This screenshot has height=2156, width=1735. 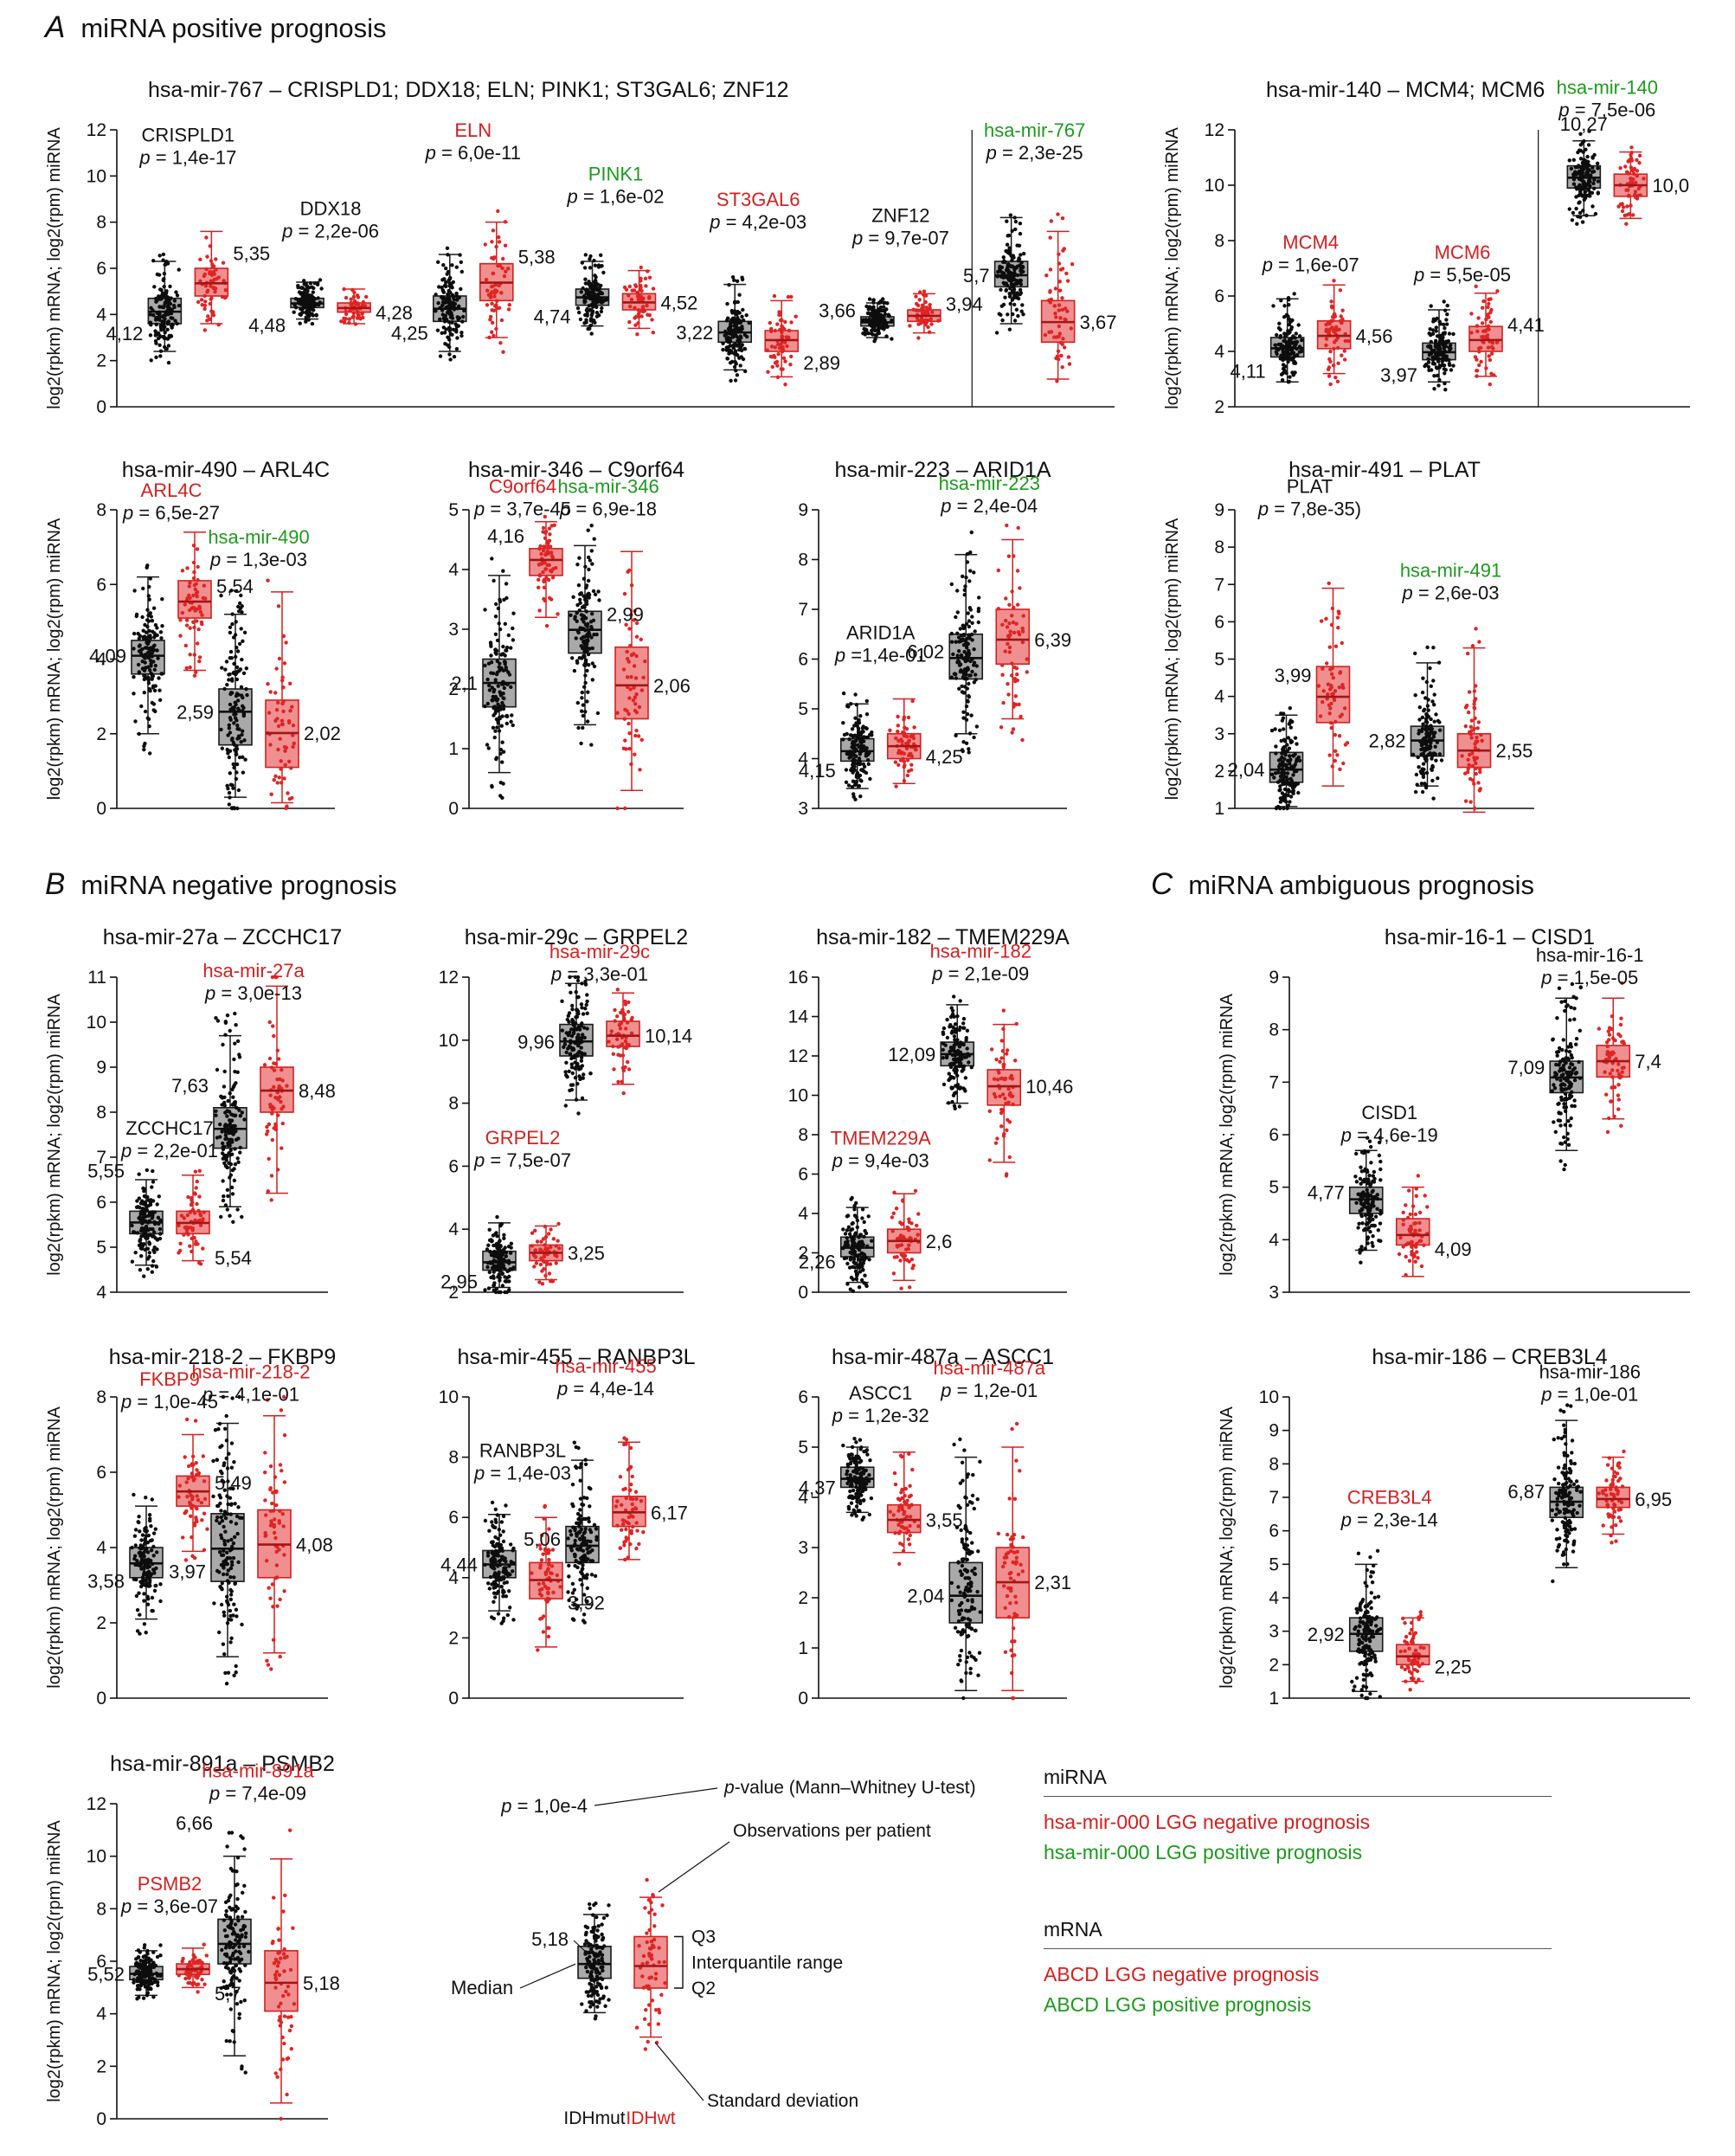 I want to click on legend-mirna-header: miRNA, so click(x=1298, y=1781).